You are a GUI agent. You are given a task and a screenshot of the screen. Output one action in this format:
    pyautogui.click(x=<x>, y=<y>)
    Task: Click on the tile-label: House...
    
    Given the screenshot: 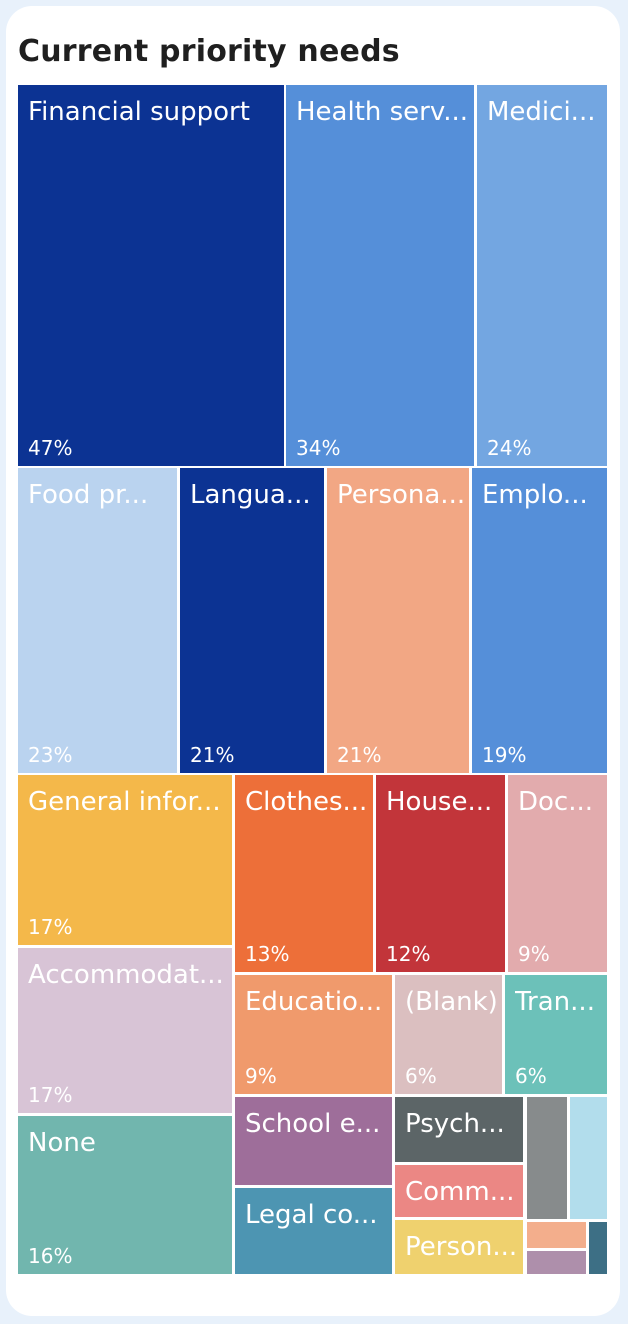 What is the action you would take?
    pyautogui.click(x=439, y=802)
    